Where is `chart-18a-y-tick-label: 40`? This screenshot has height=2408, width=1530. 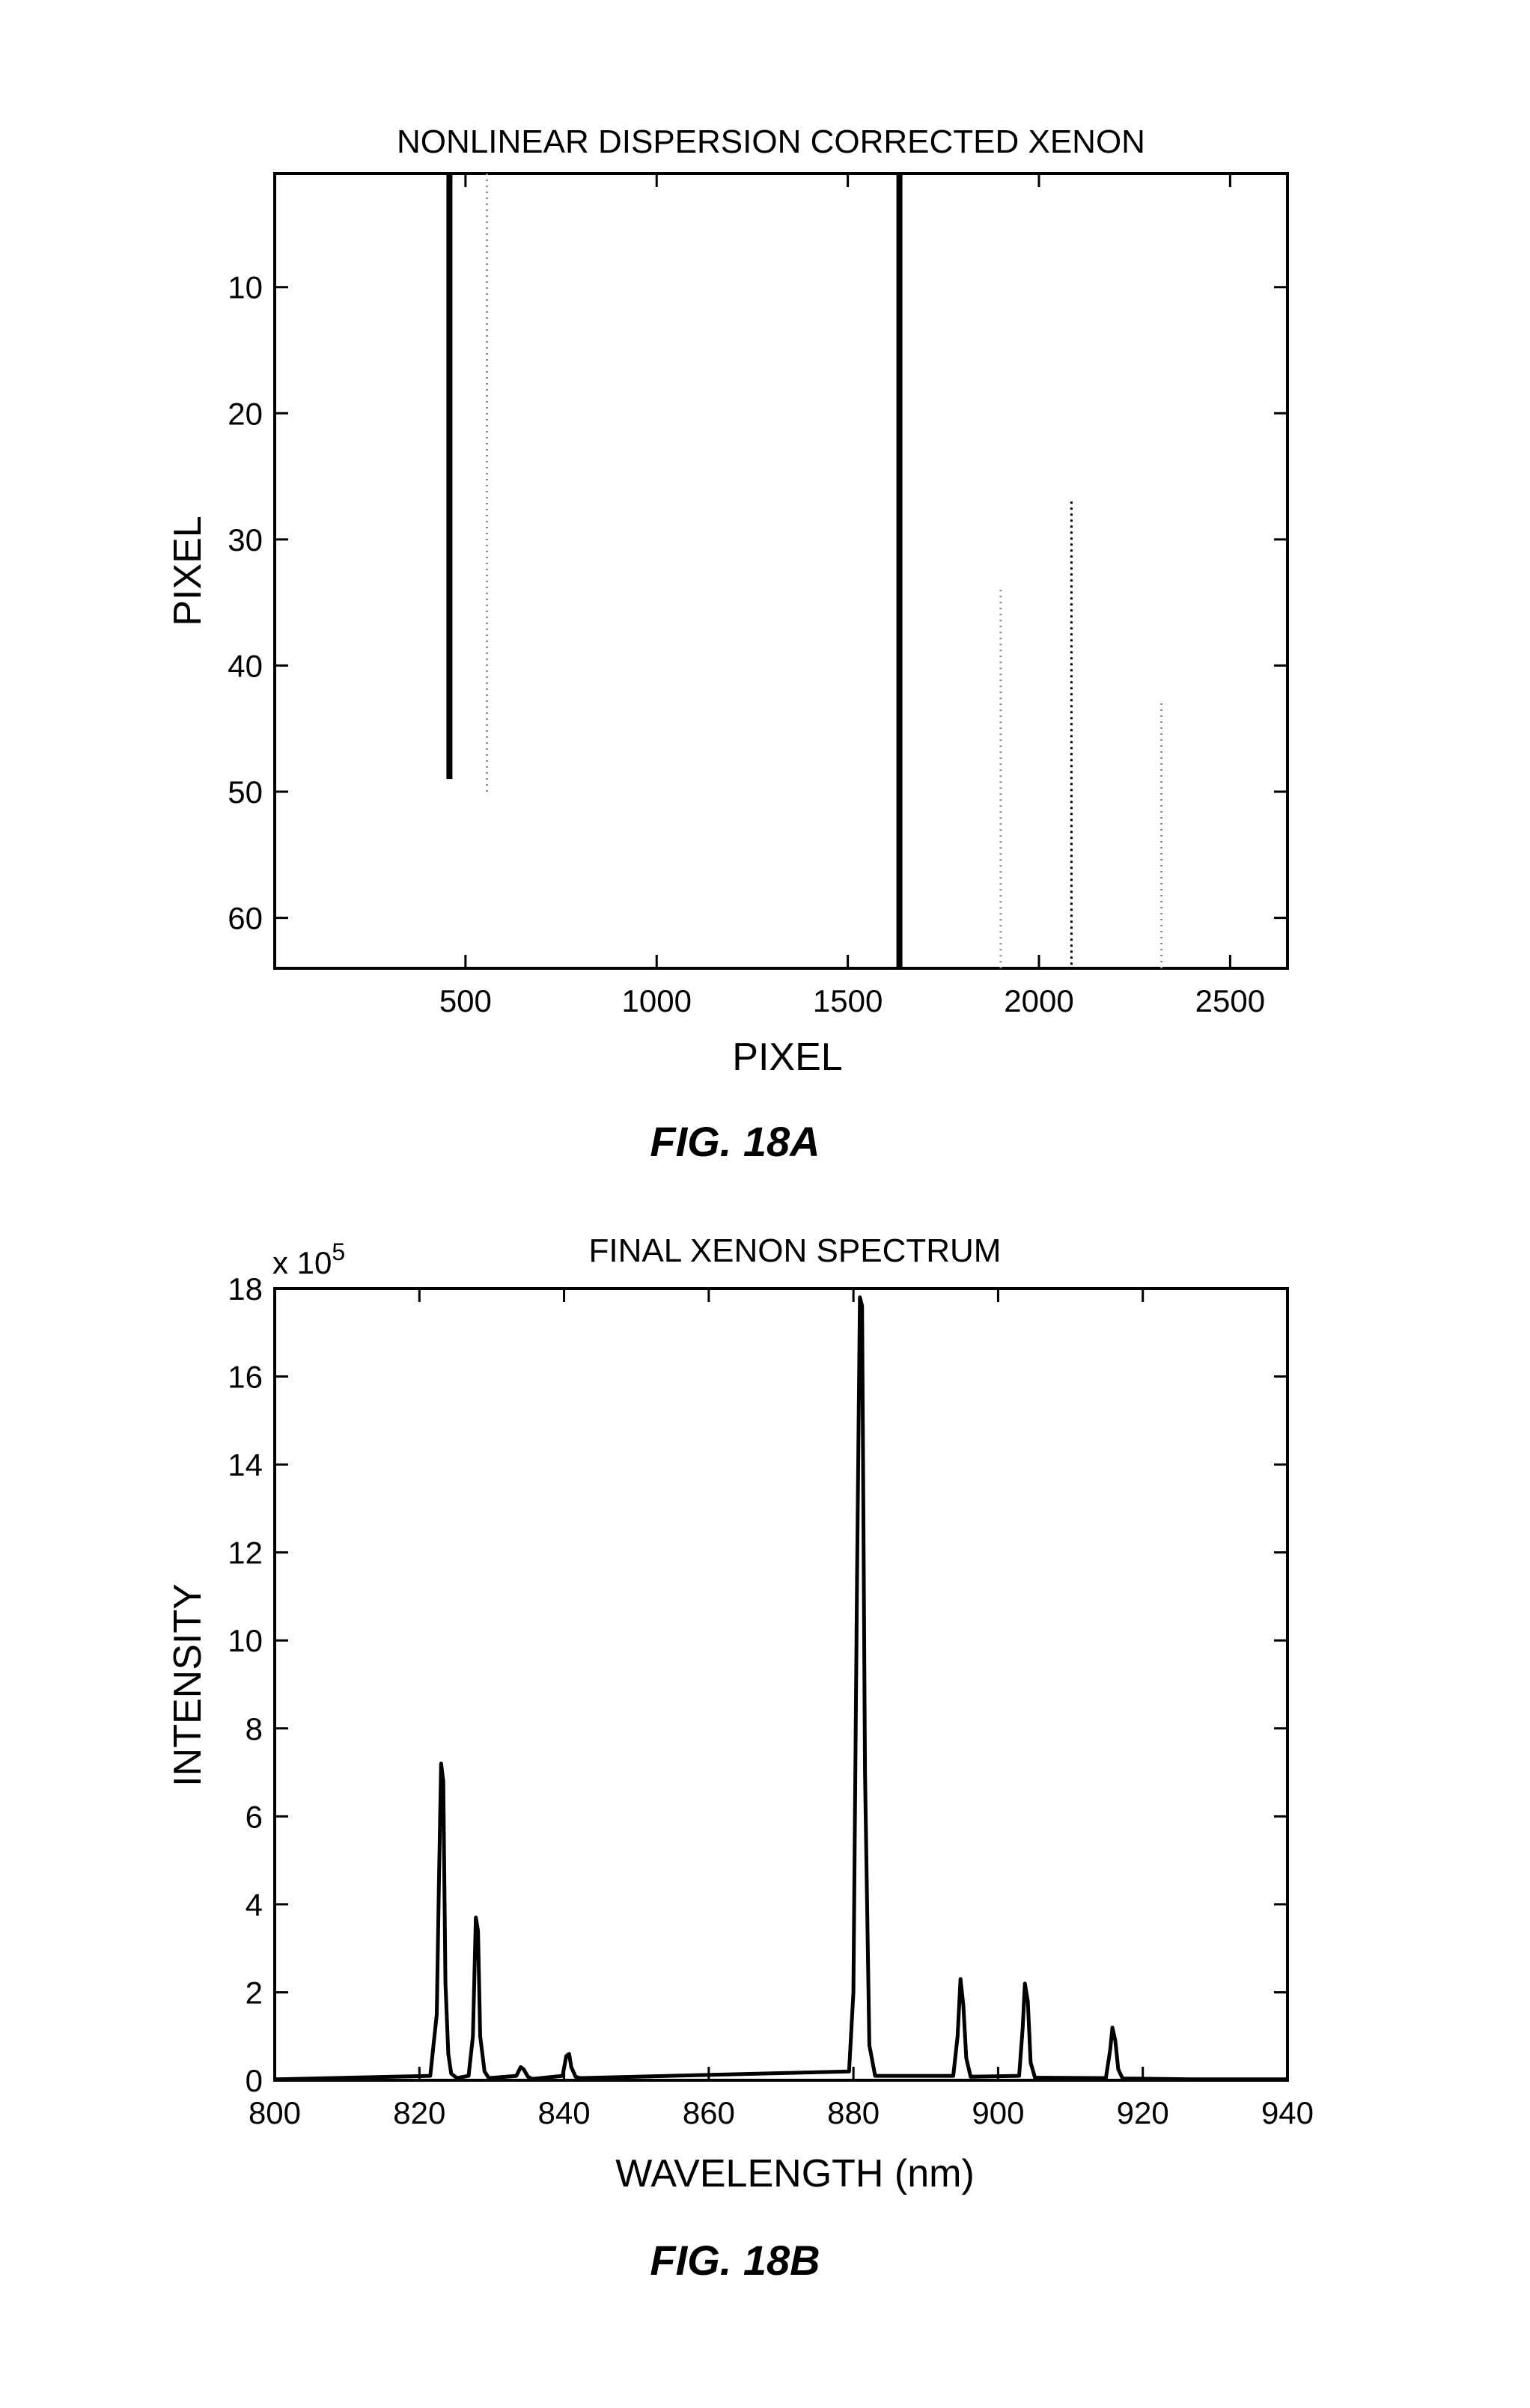 chart-18a-y-tick-label: 40 is located at coordinates (246, 665).